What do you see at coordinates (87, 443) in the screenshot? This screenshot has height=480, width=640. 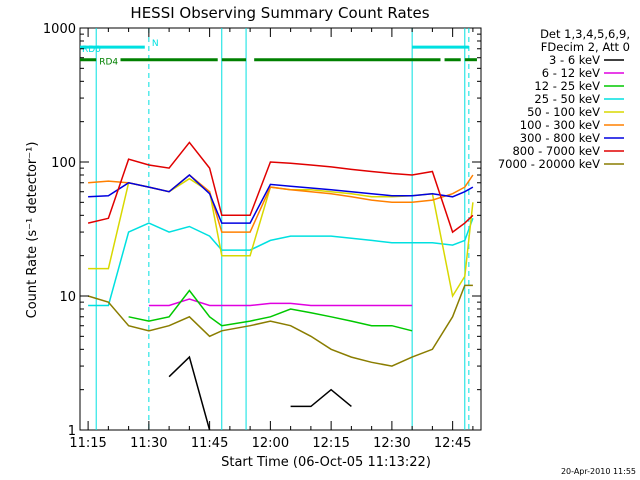 I see `x-tick-label: 11:15` at bounding box center [87, 443].